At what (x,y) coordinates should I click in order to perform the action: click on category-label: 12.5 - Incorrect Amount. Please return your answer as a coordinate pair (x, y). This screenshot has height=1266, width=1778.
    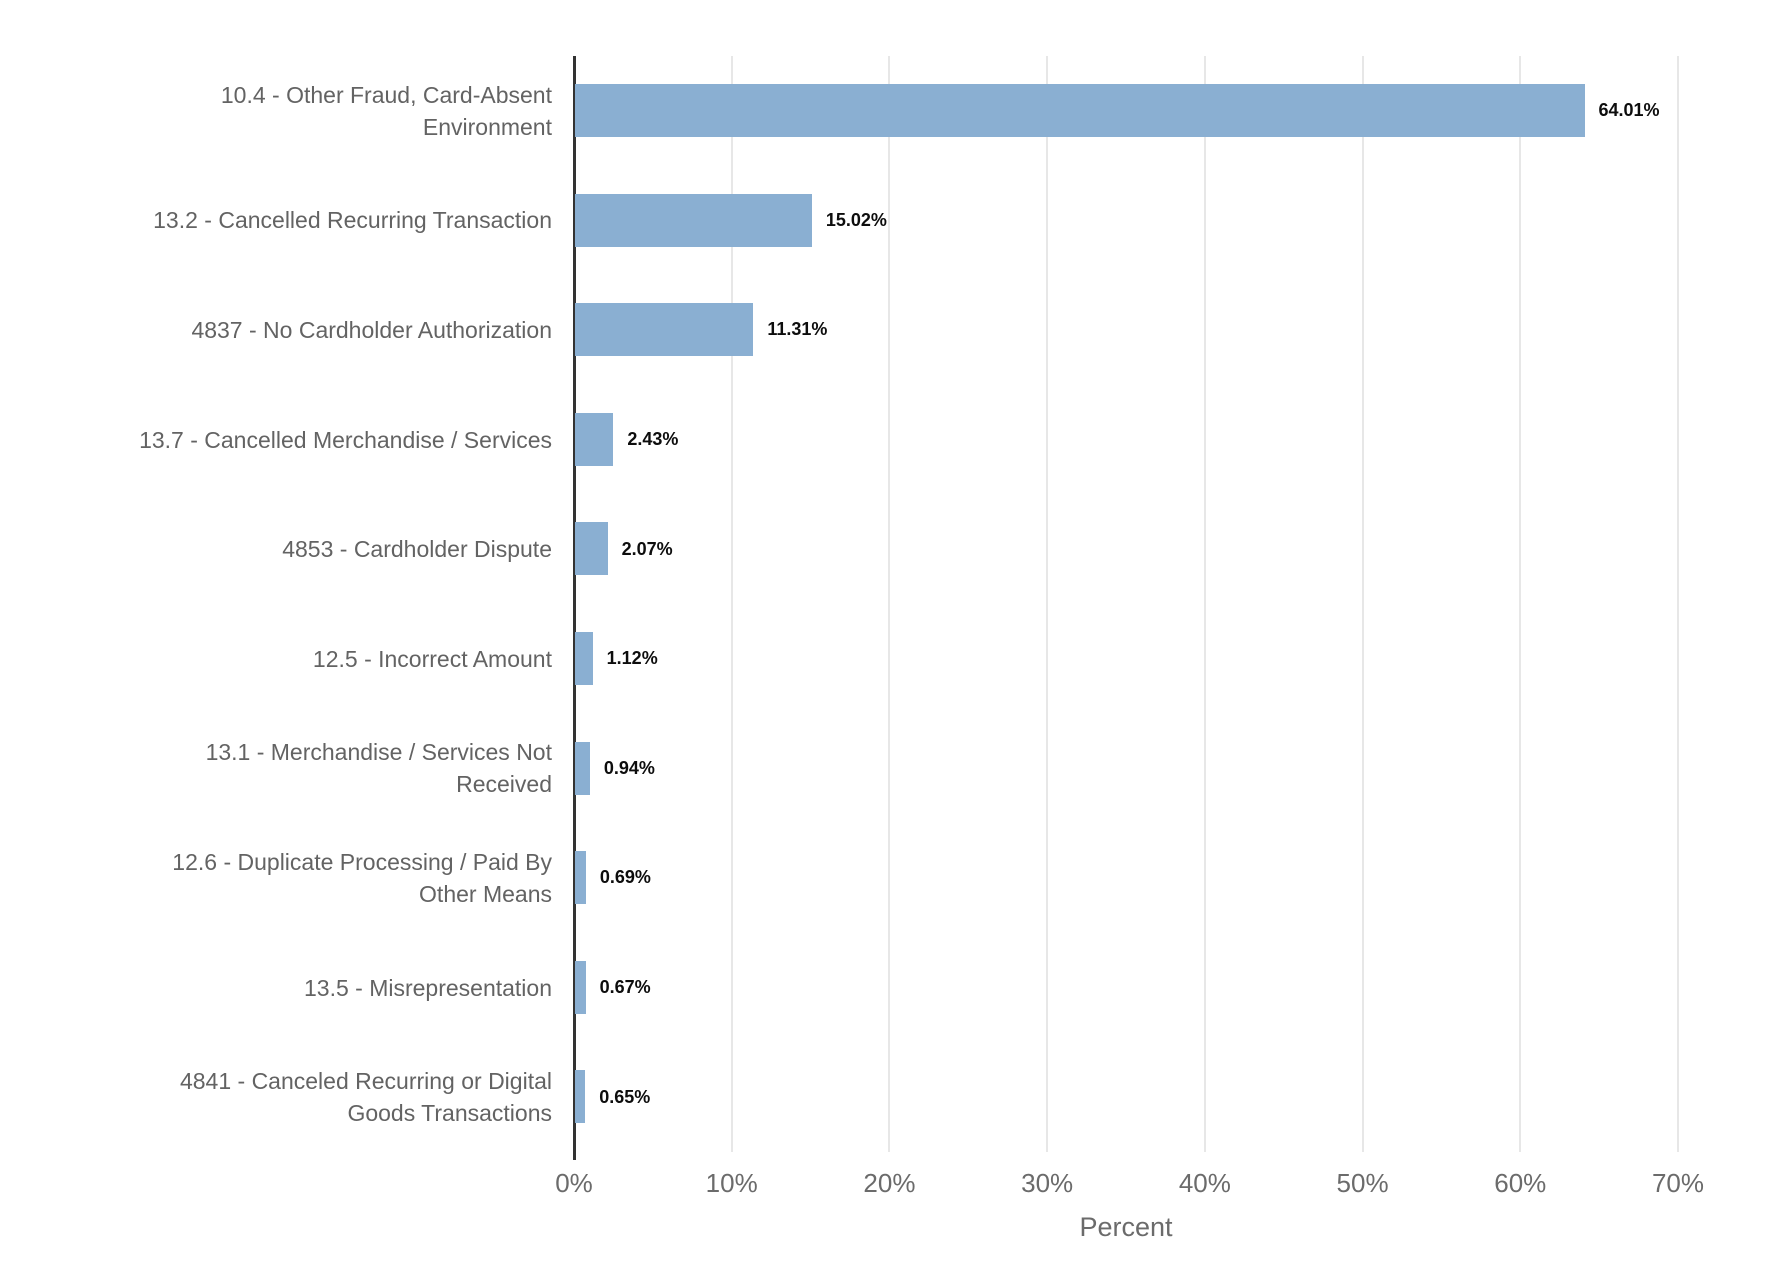
    Looking at the image, I should click on (432, 658).